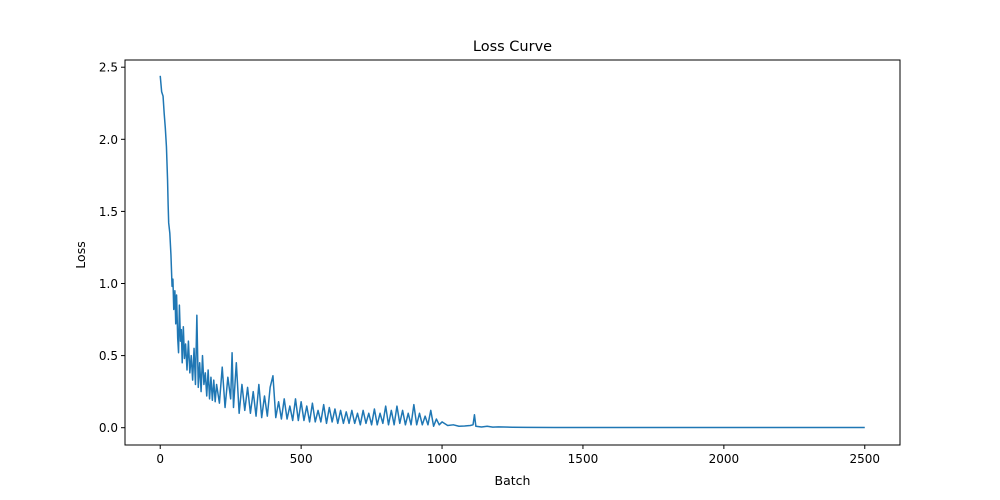 This screenshot has height=500, width=1000. What do you see at coordinates (108, 140) in the screenshot?
I see `y-tick-label: 2.0` at bounding box center [108, 140].